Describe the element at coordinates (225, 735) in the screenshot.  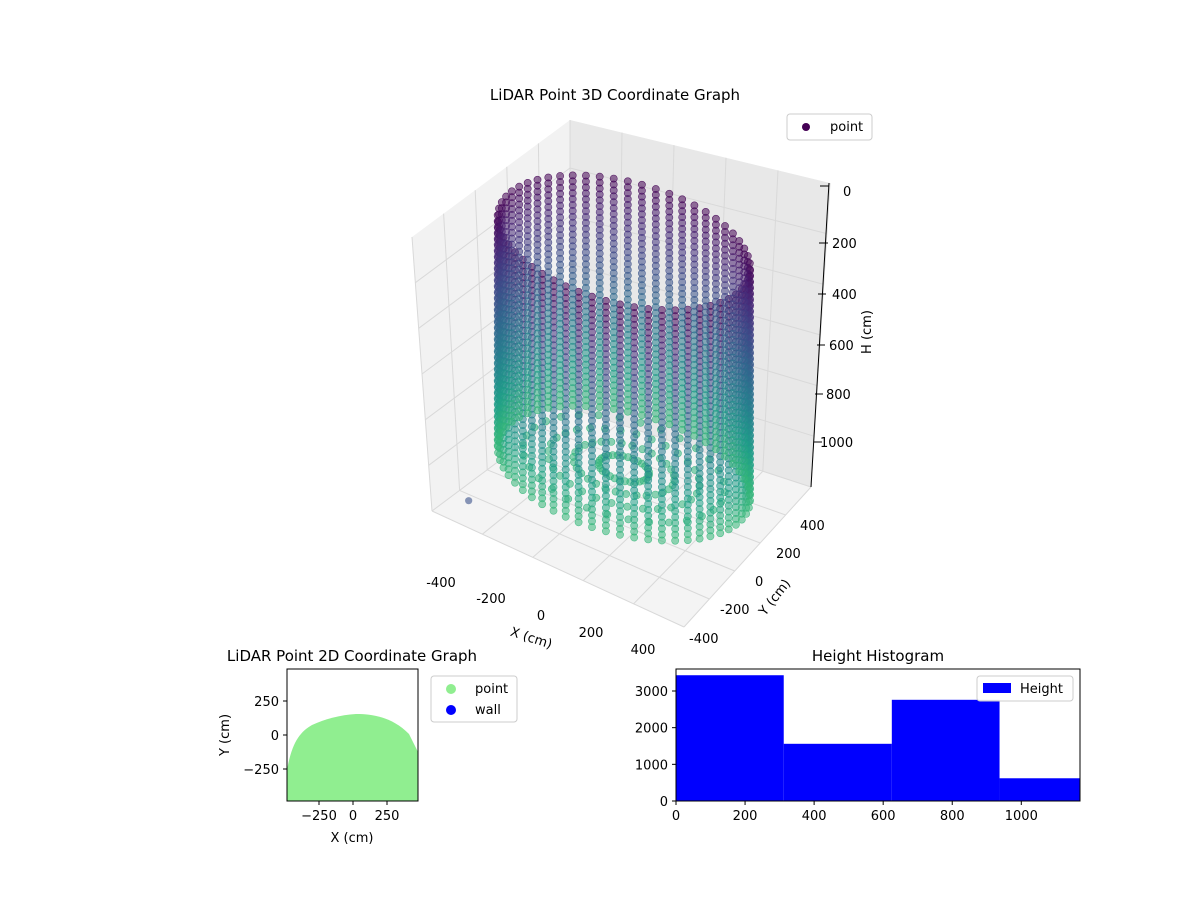
I see `y-axis-label: Y (cm)` at that location.